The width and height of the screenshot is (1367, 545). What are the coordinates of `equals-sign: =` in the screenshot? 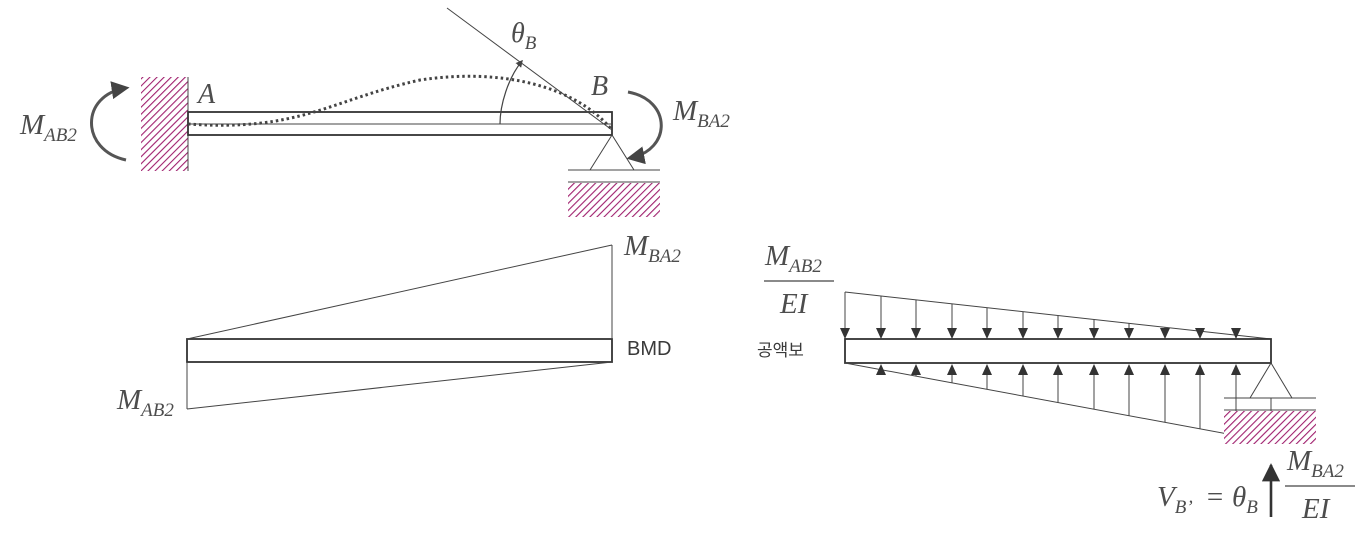 It's located at (1215, 497).